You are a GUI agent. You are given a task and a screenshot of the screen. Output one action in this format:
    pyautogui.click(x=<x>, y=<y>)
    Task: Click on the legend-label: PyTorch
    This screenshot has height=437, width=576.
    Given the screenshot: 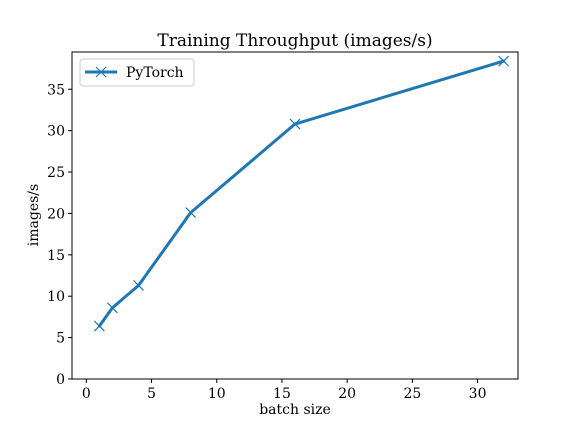 What is the action you would take?
    pyautogui.click(x=155, y=73)
    